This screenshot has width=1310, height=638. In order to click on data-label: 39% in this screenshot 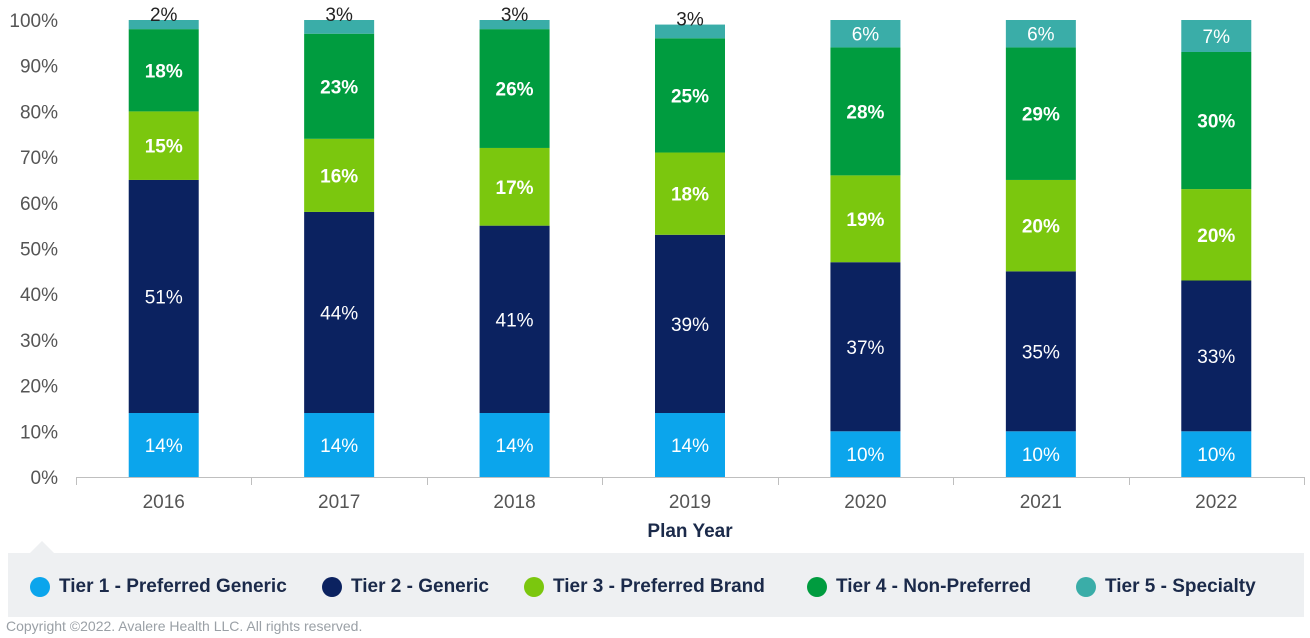, I will do `click(690, 325)`.